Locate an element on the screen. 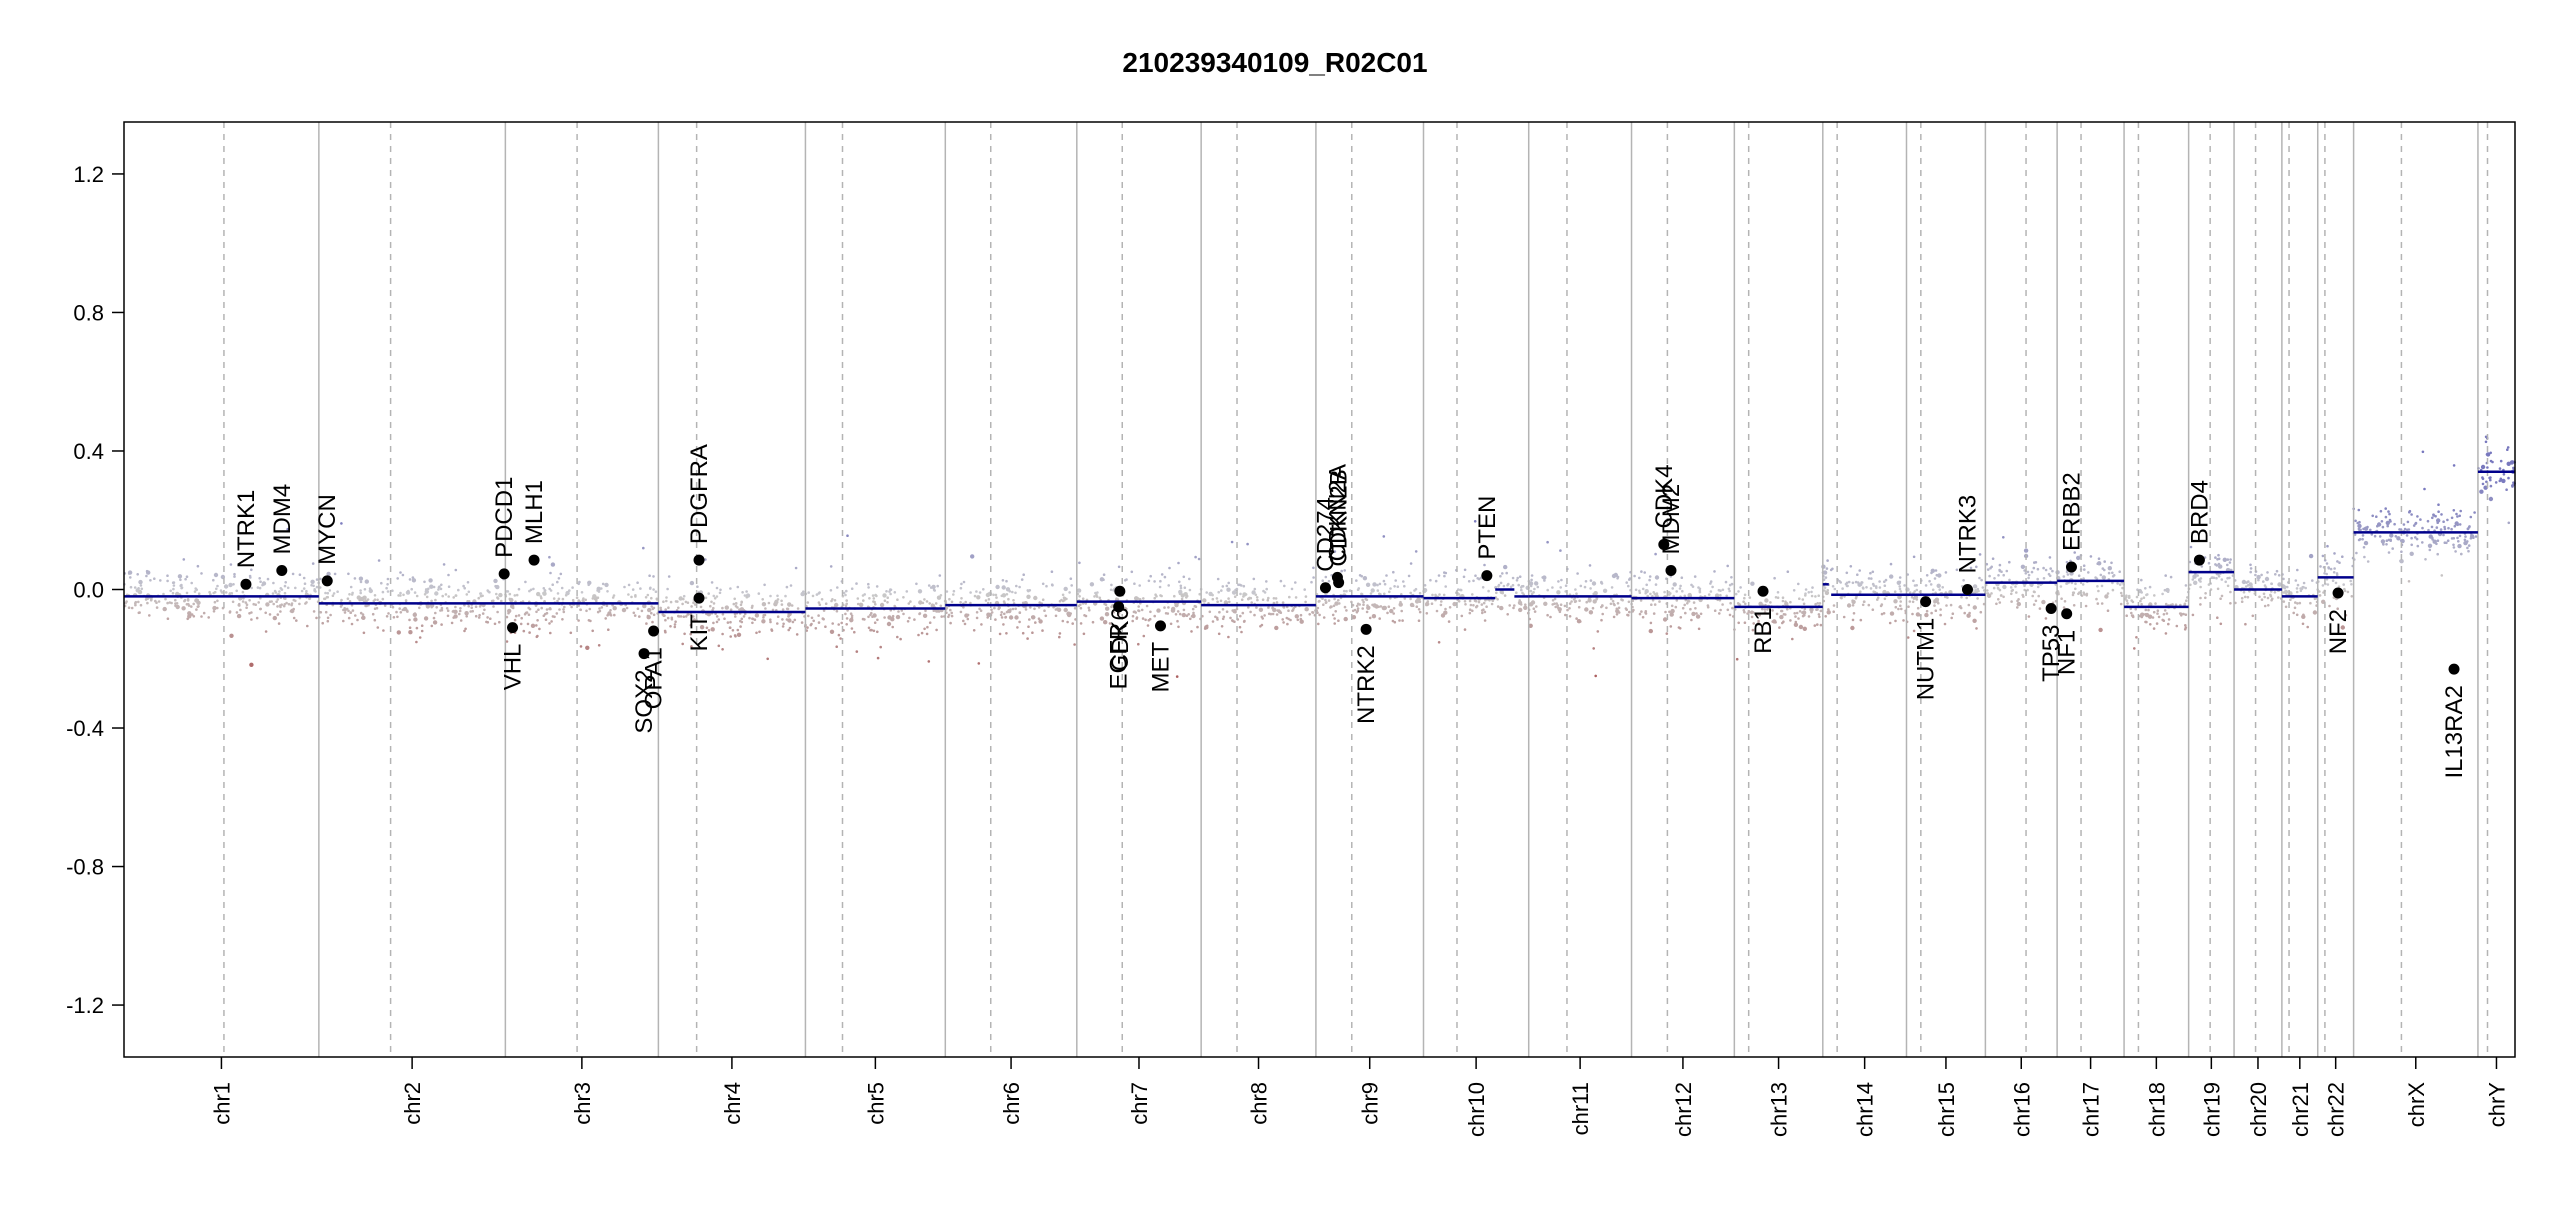 This screenshot has width=2550, height=1205. chromosome-label: chr3 is located at coordinates (582, 1103).